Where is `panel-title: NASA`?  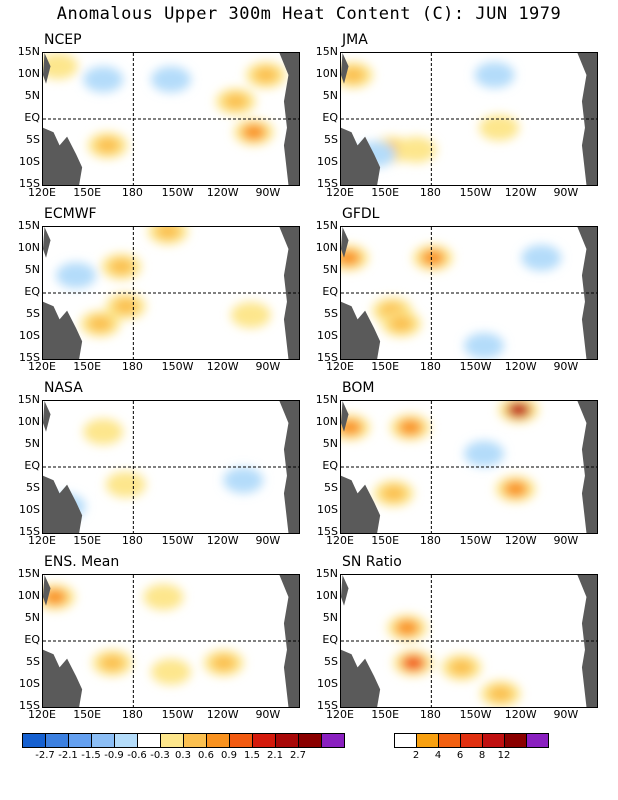
panel-title: NASA is located at coordinates (63, 388).